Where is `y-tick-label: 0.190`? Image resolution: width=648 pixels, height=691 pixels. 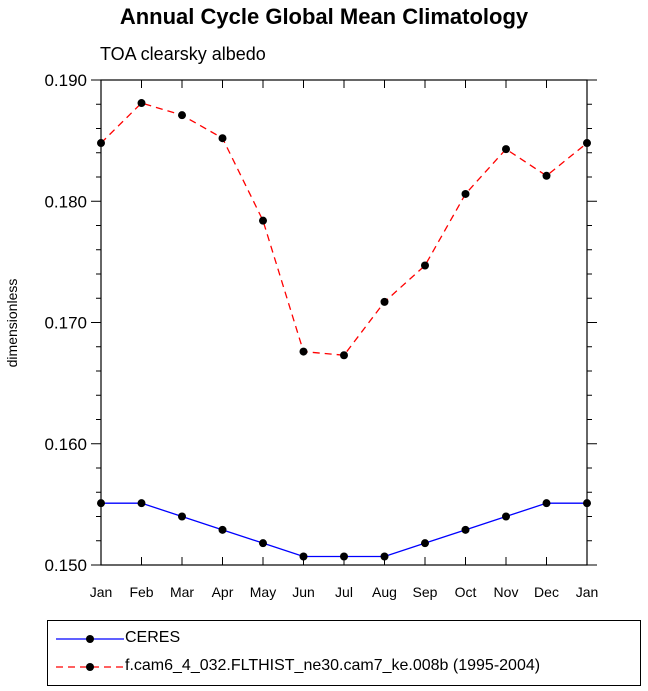 y-tick-label: 0.190 is located at coordinates (65, 80).